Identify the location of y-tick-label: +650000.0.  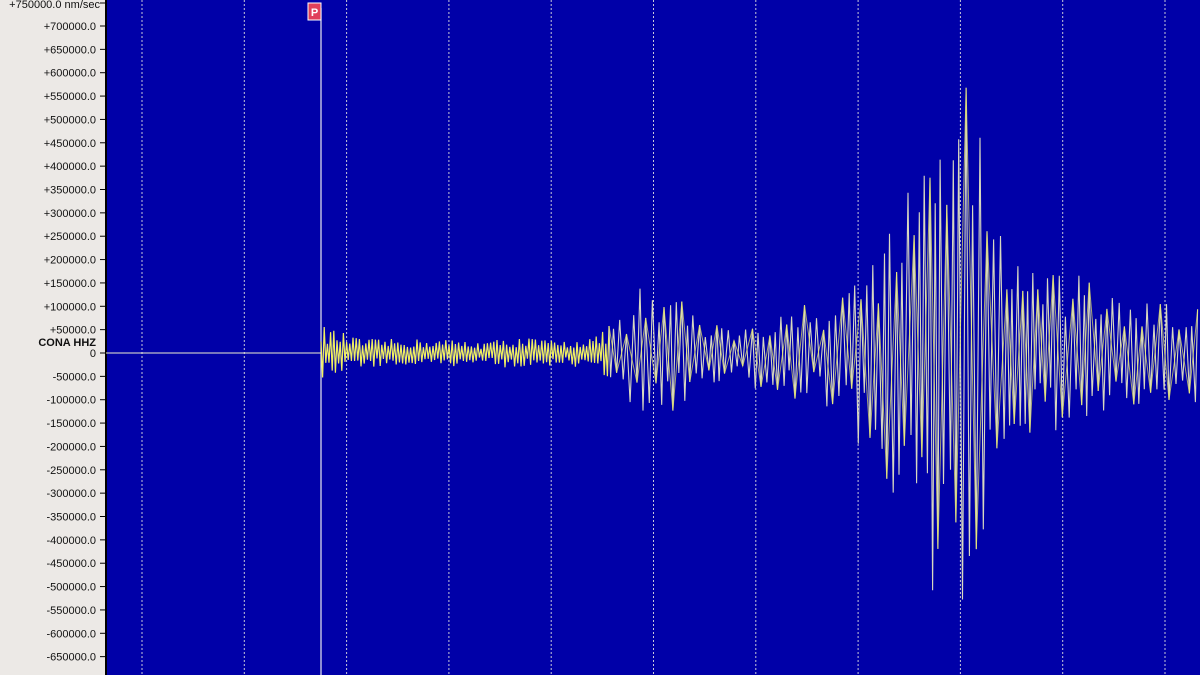
(70, 50).